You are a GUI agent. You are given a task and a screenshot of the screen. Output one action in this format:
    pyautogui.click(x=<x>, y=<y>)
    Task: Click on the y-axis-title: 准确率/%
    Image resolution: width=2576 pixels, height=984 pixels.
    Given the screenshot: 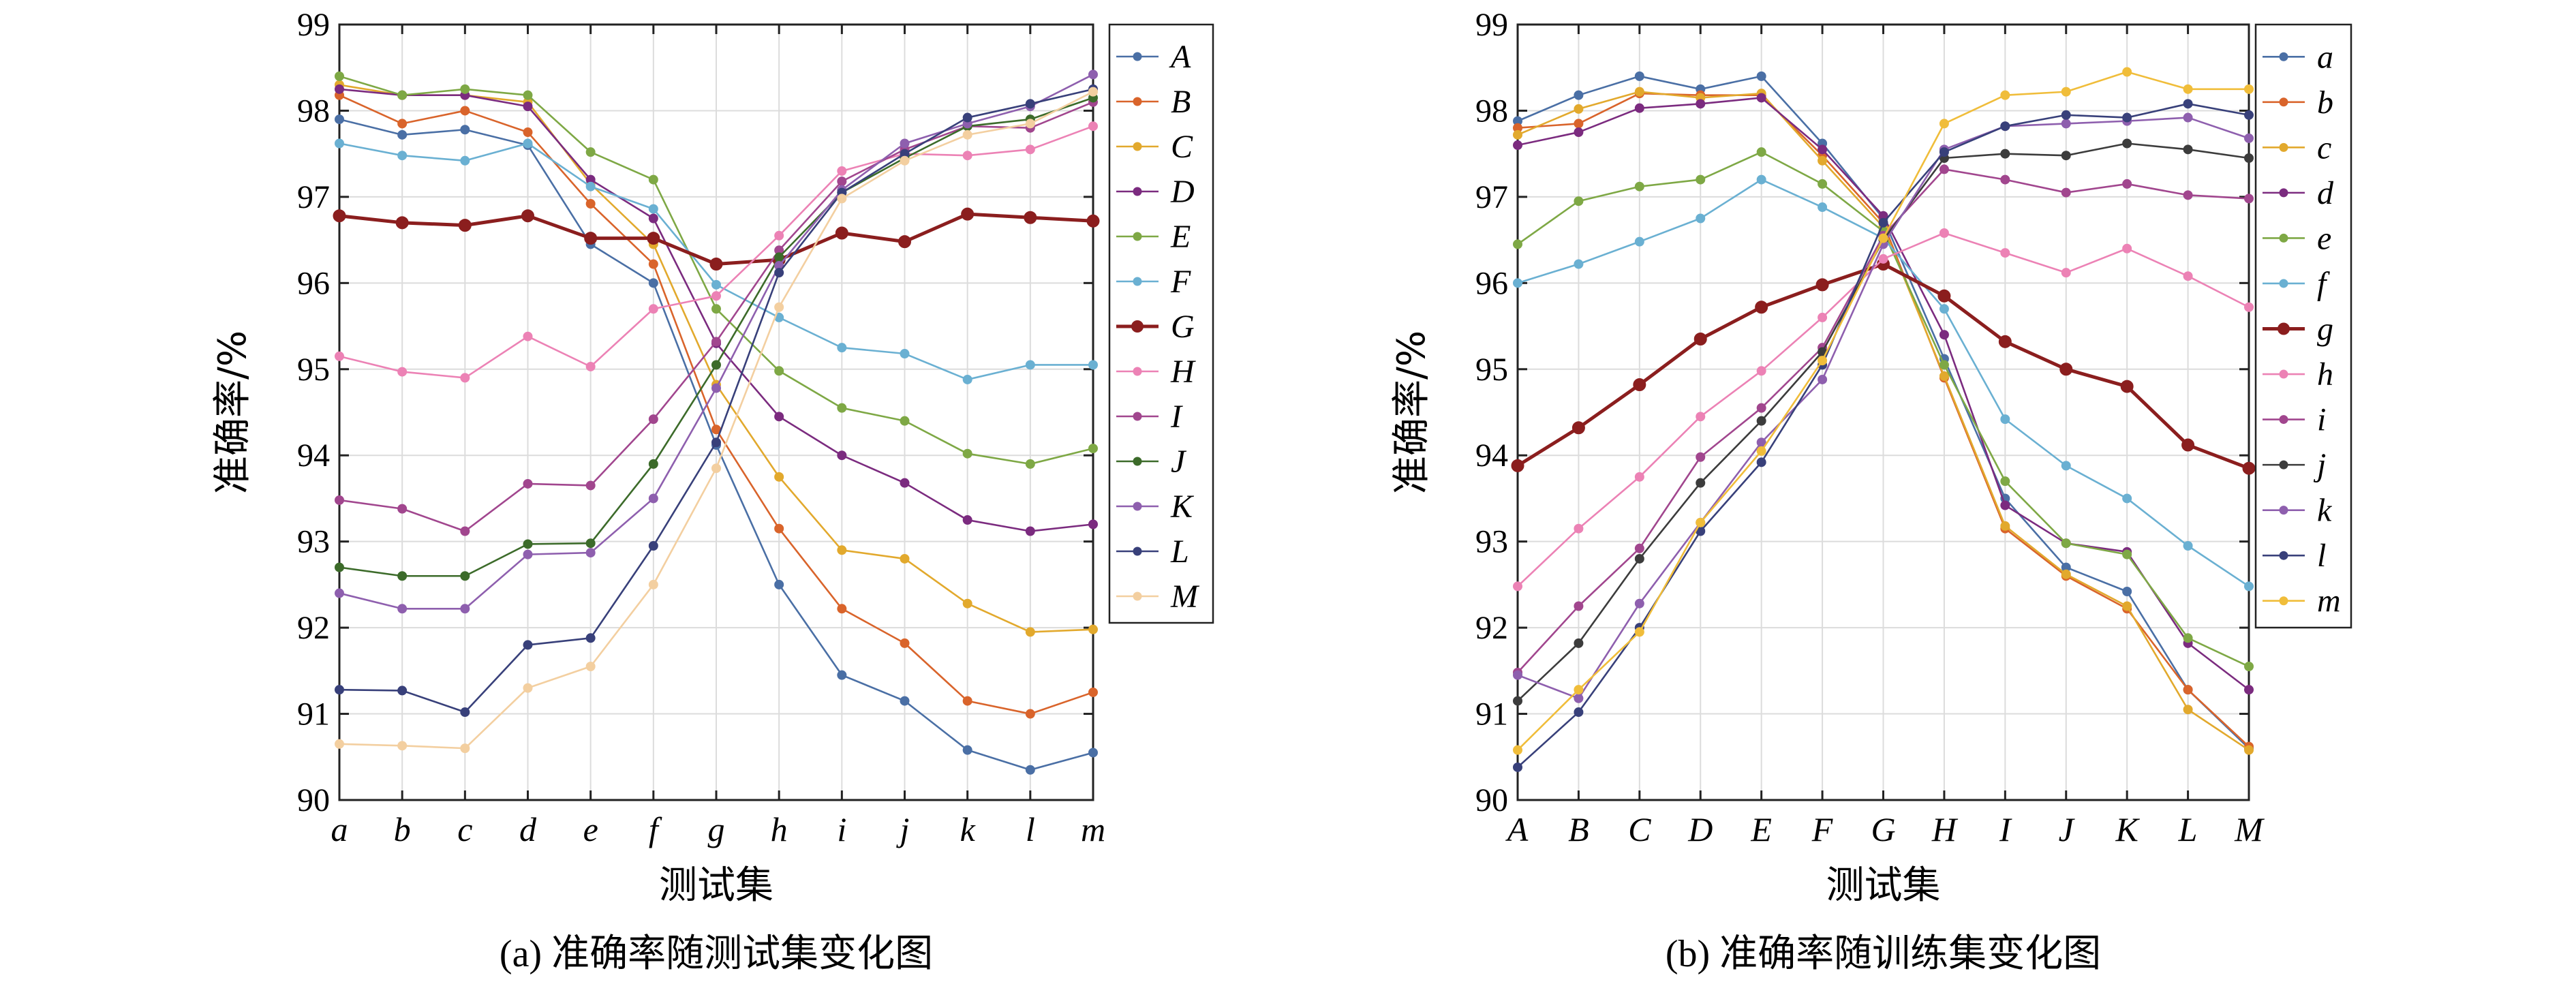 What is the action you would take?
    pyautogui.click(x=1412, y=412)
    